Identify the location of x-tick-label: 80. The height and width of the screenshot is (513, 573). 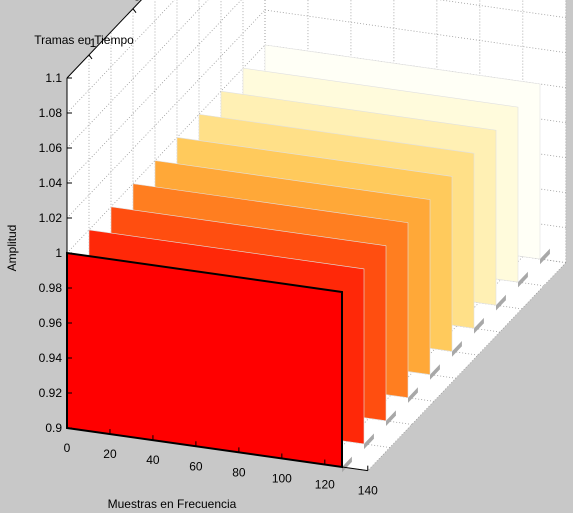
(239, 472).